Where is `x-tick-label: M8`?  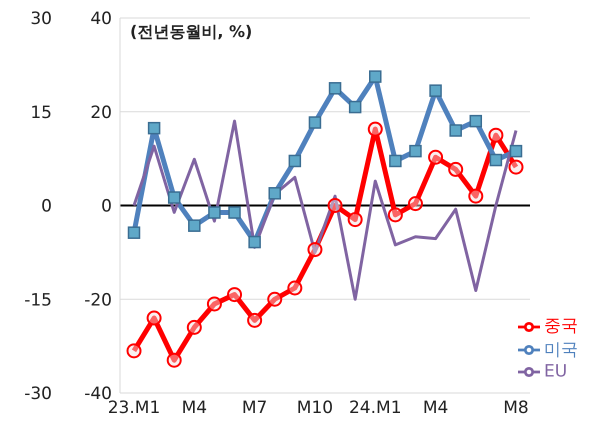 x-tick-label: M8 is located at coordinates (516, 408).